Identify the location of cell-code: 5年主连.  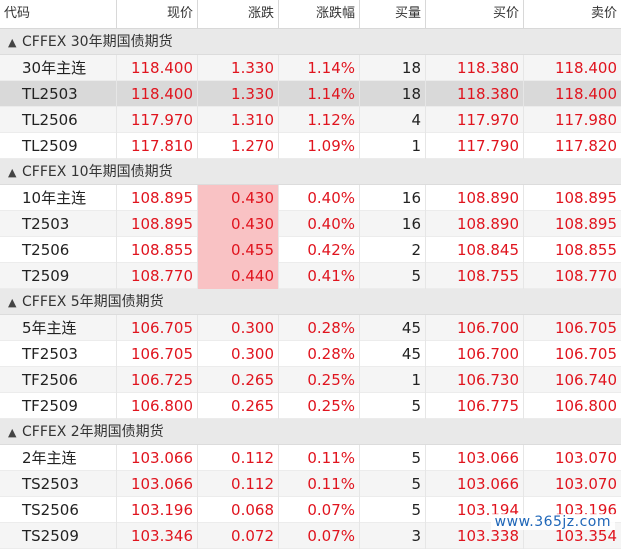
(58, 328).